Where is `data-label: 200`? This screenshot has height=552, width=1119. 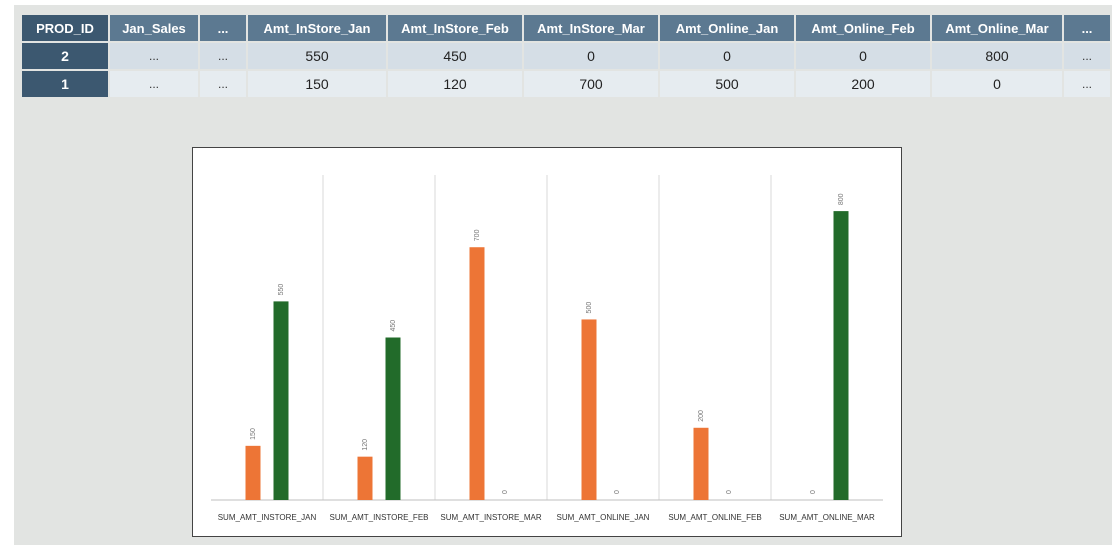
data-label: 200 is located at coordinates (701, 416).